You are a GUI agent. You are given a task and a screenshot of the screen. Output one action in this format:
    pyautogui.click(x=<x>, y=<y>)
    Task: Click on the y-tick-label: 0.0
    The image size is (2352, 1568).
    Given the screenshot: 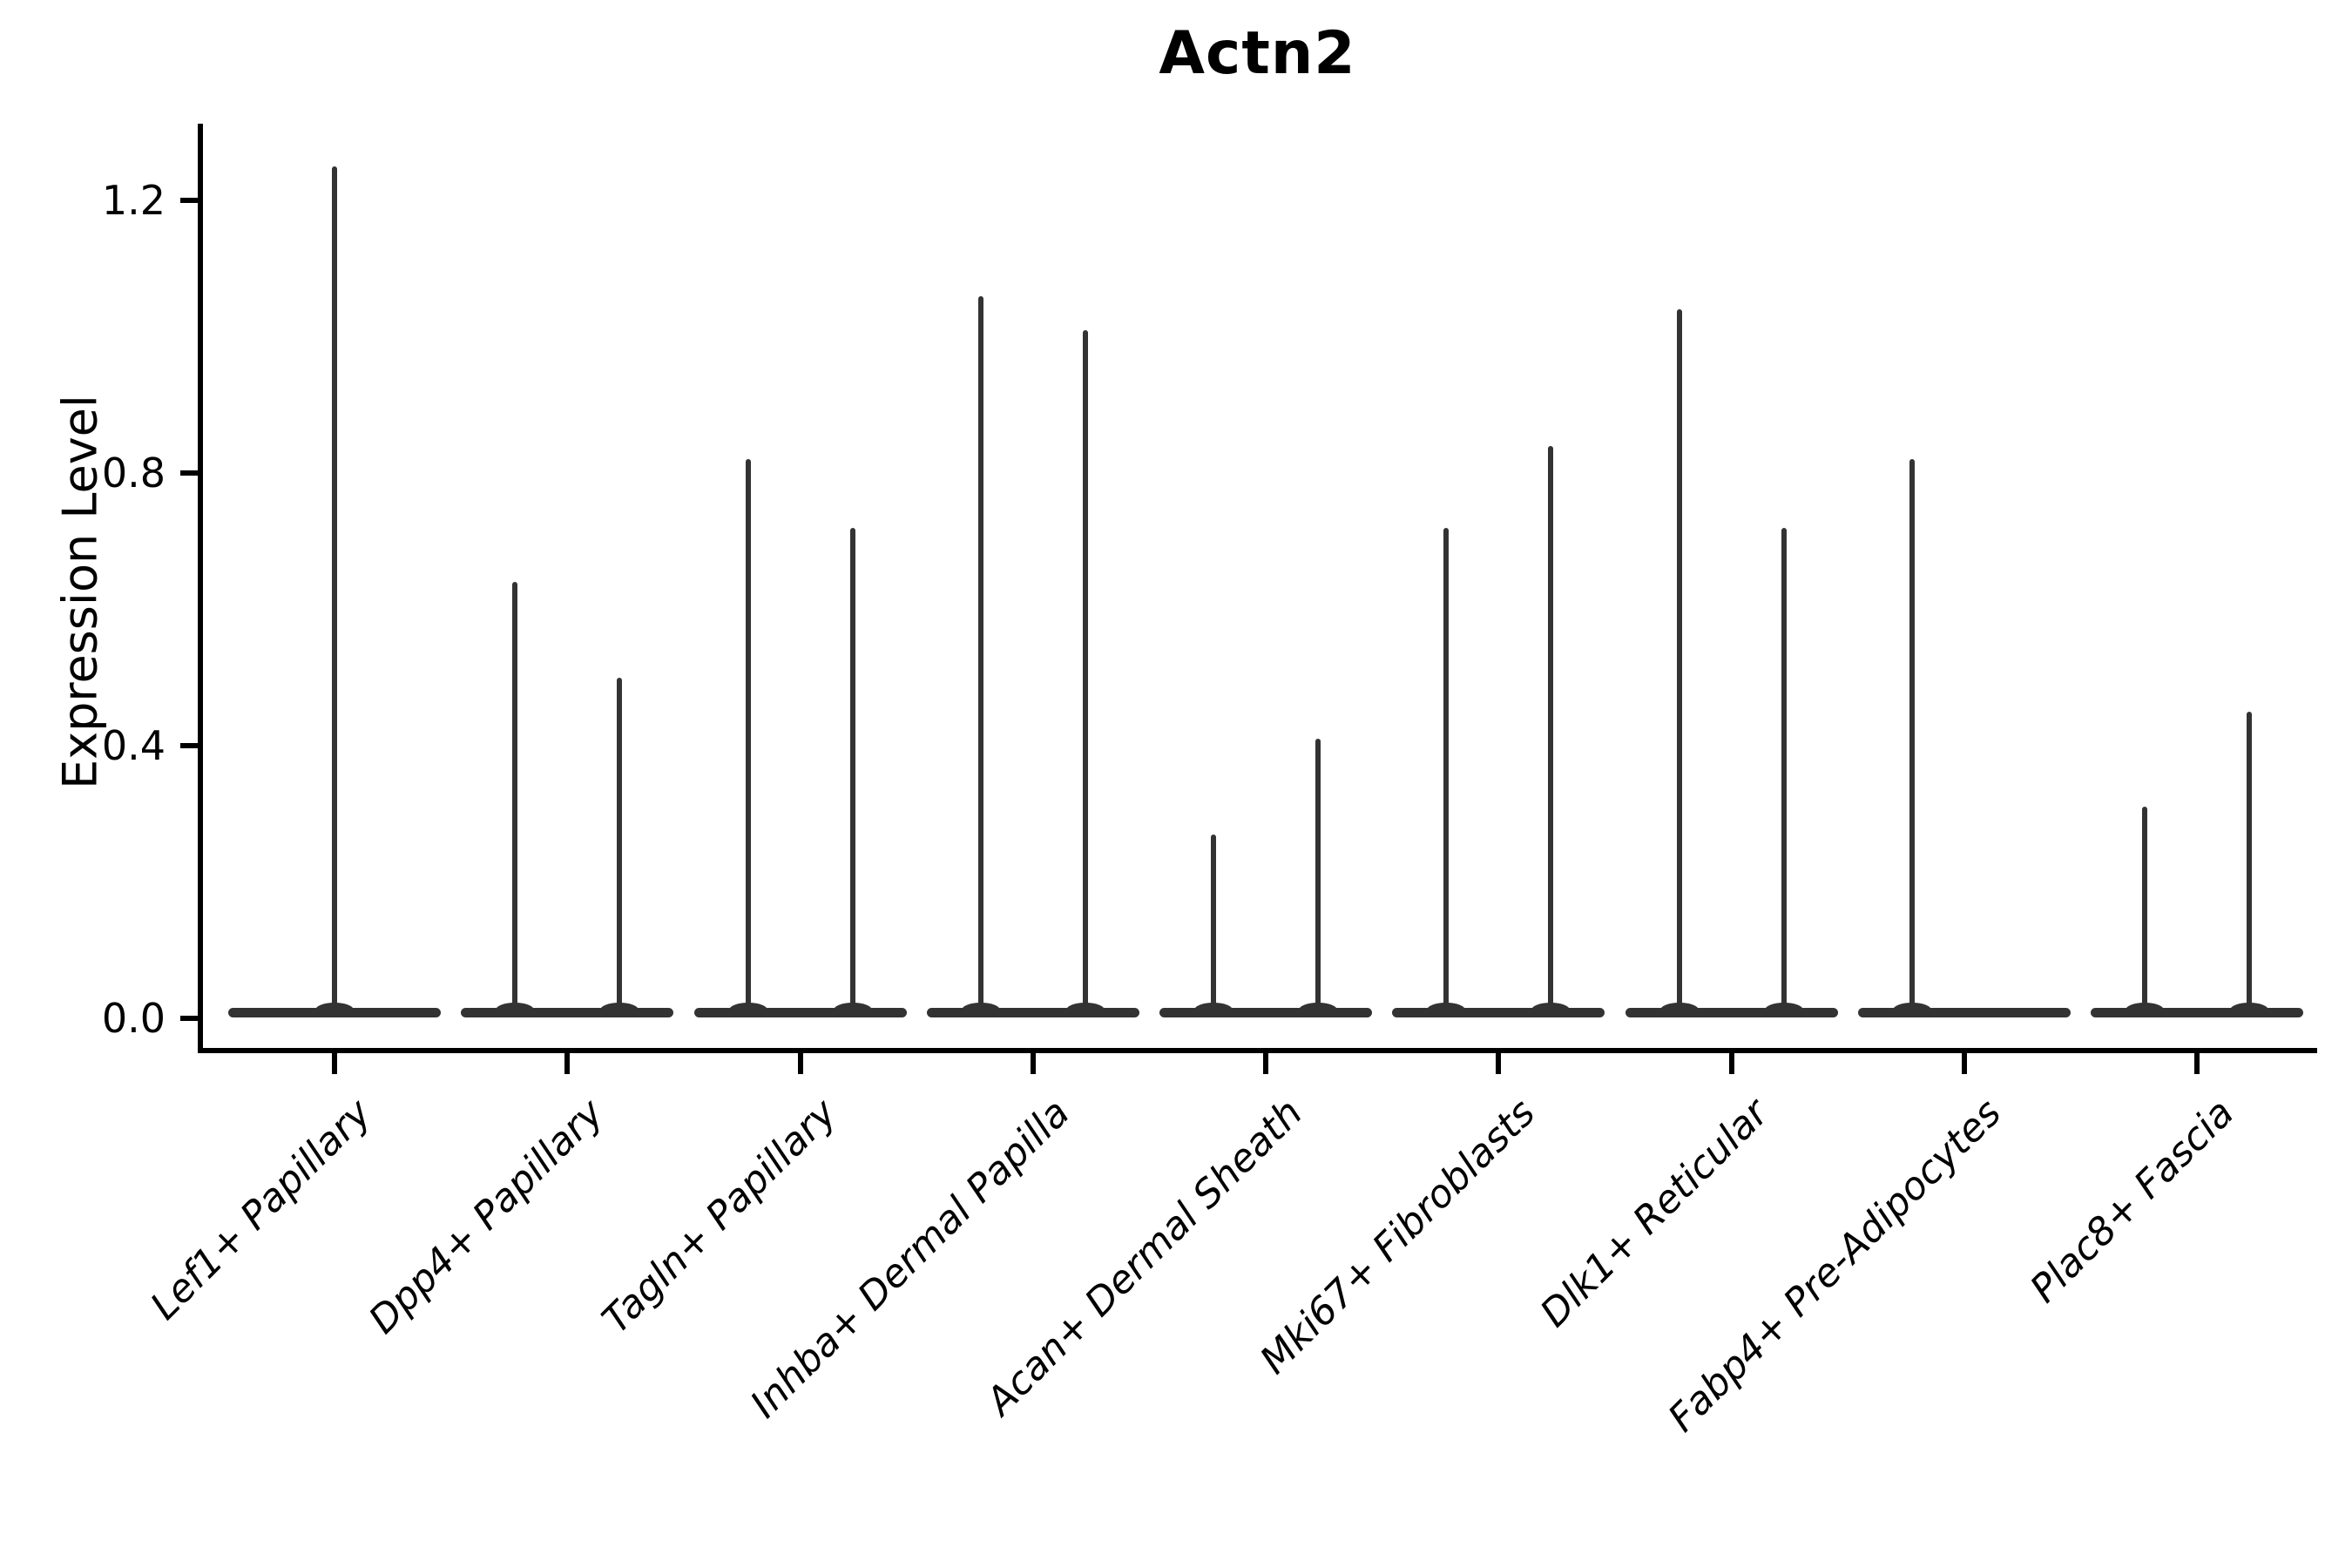 What is the action you would take?
    pyautogui.click(x=134, y=1018)
    